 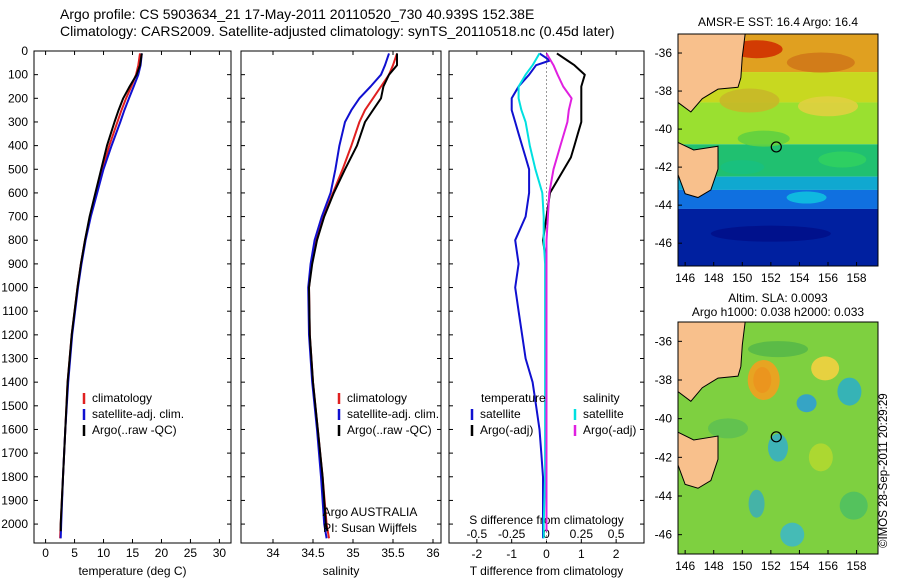 What do you see at coordinates (778, 183) in the screenshot?
I see `sst-band` at bounding box center [778, 183].